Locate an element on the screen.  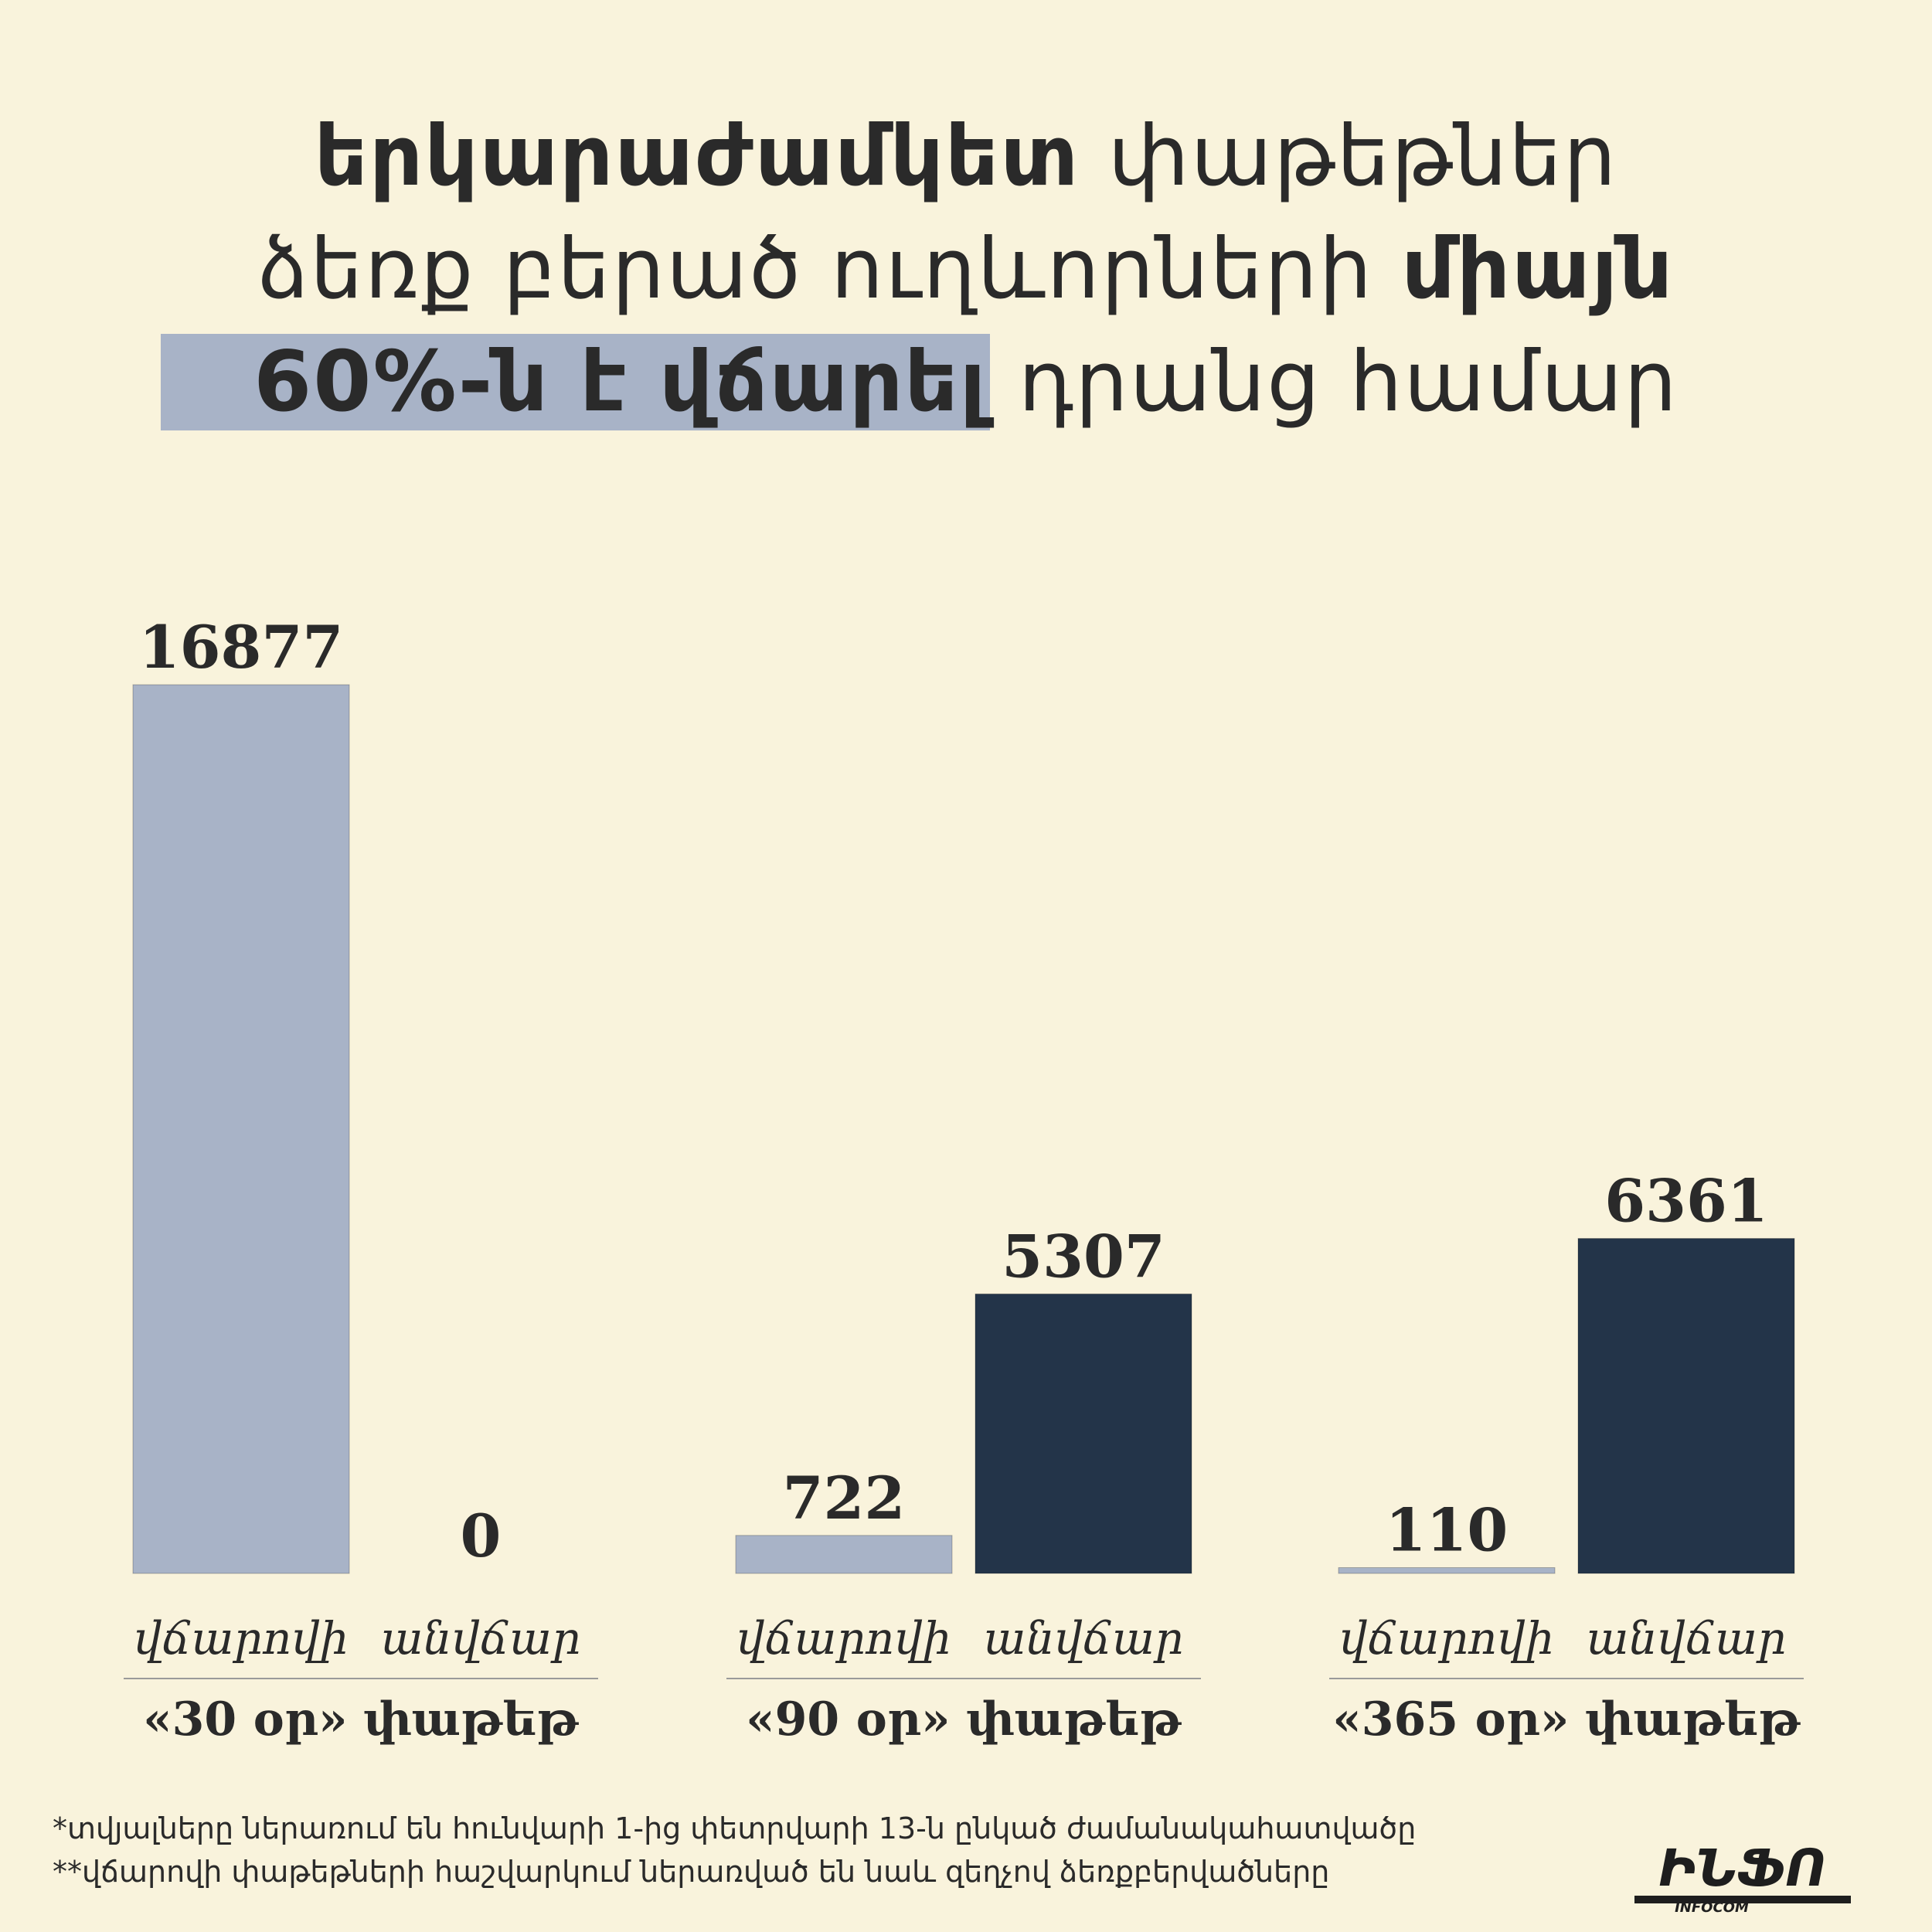
infocom-logo: ԻՆՖՈ INFOCOM is located at coordinates (1742, 1877).